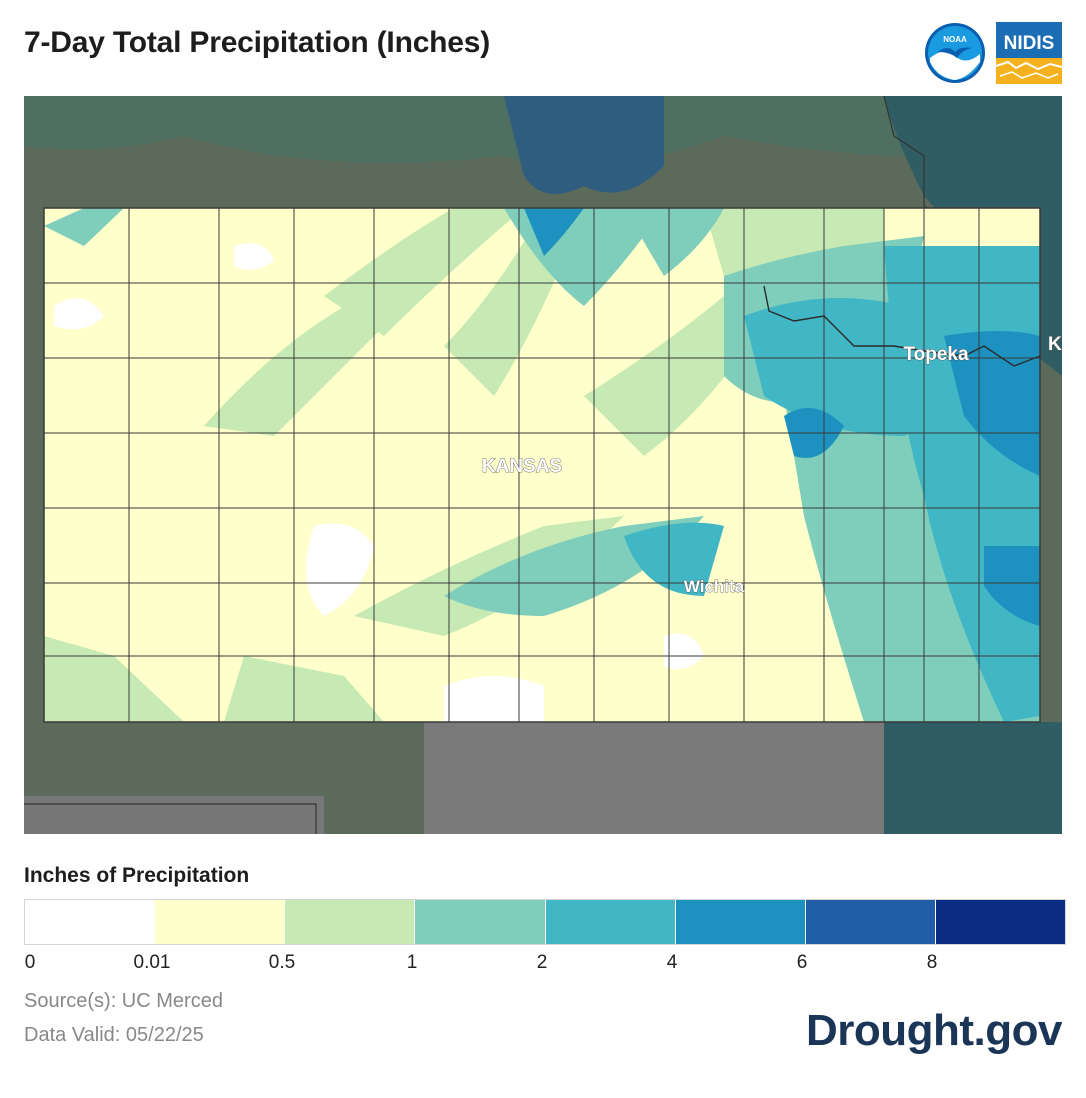  Describe the element at coordinates (714, 587) in the screenshot. I see `city-label-wichita: Wichita` at that location.